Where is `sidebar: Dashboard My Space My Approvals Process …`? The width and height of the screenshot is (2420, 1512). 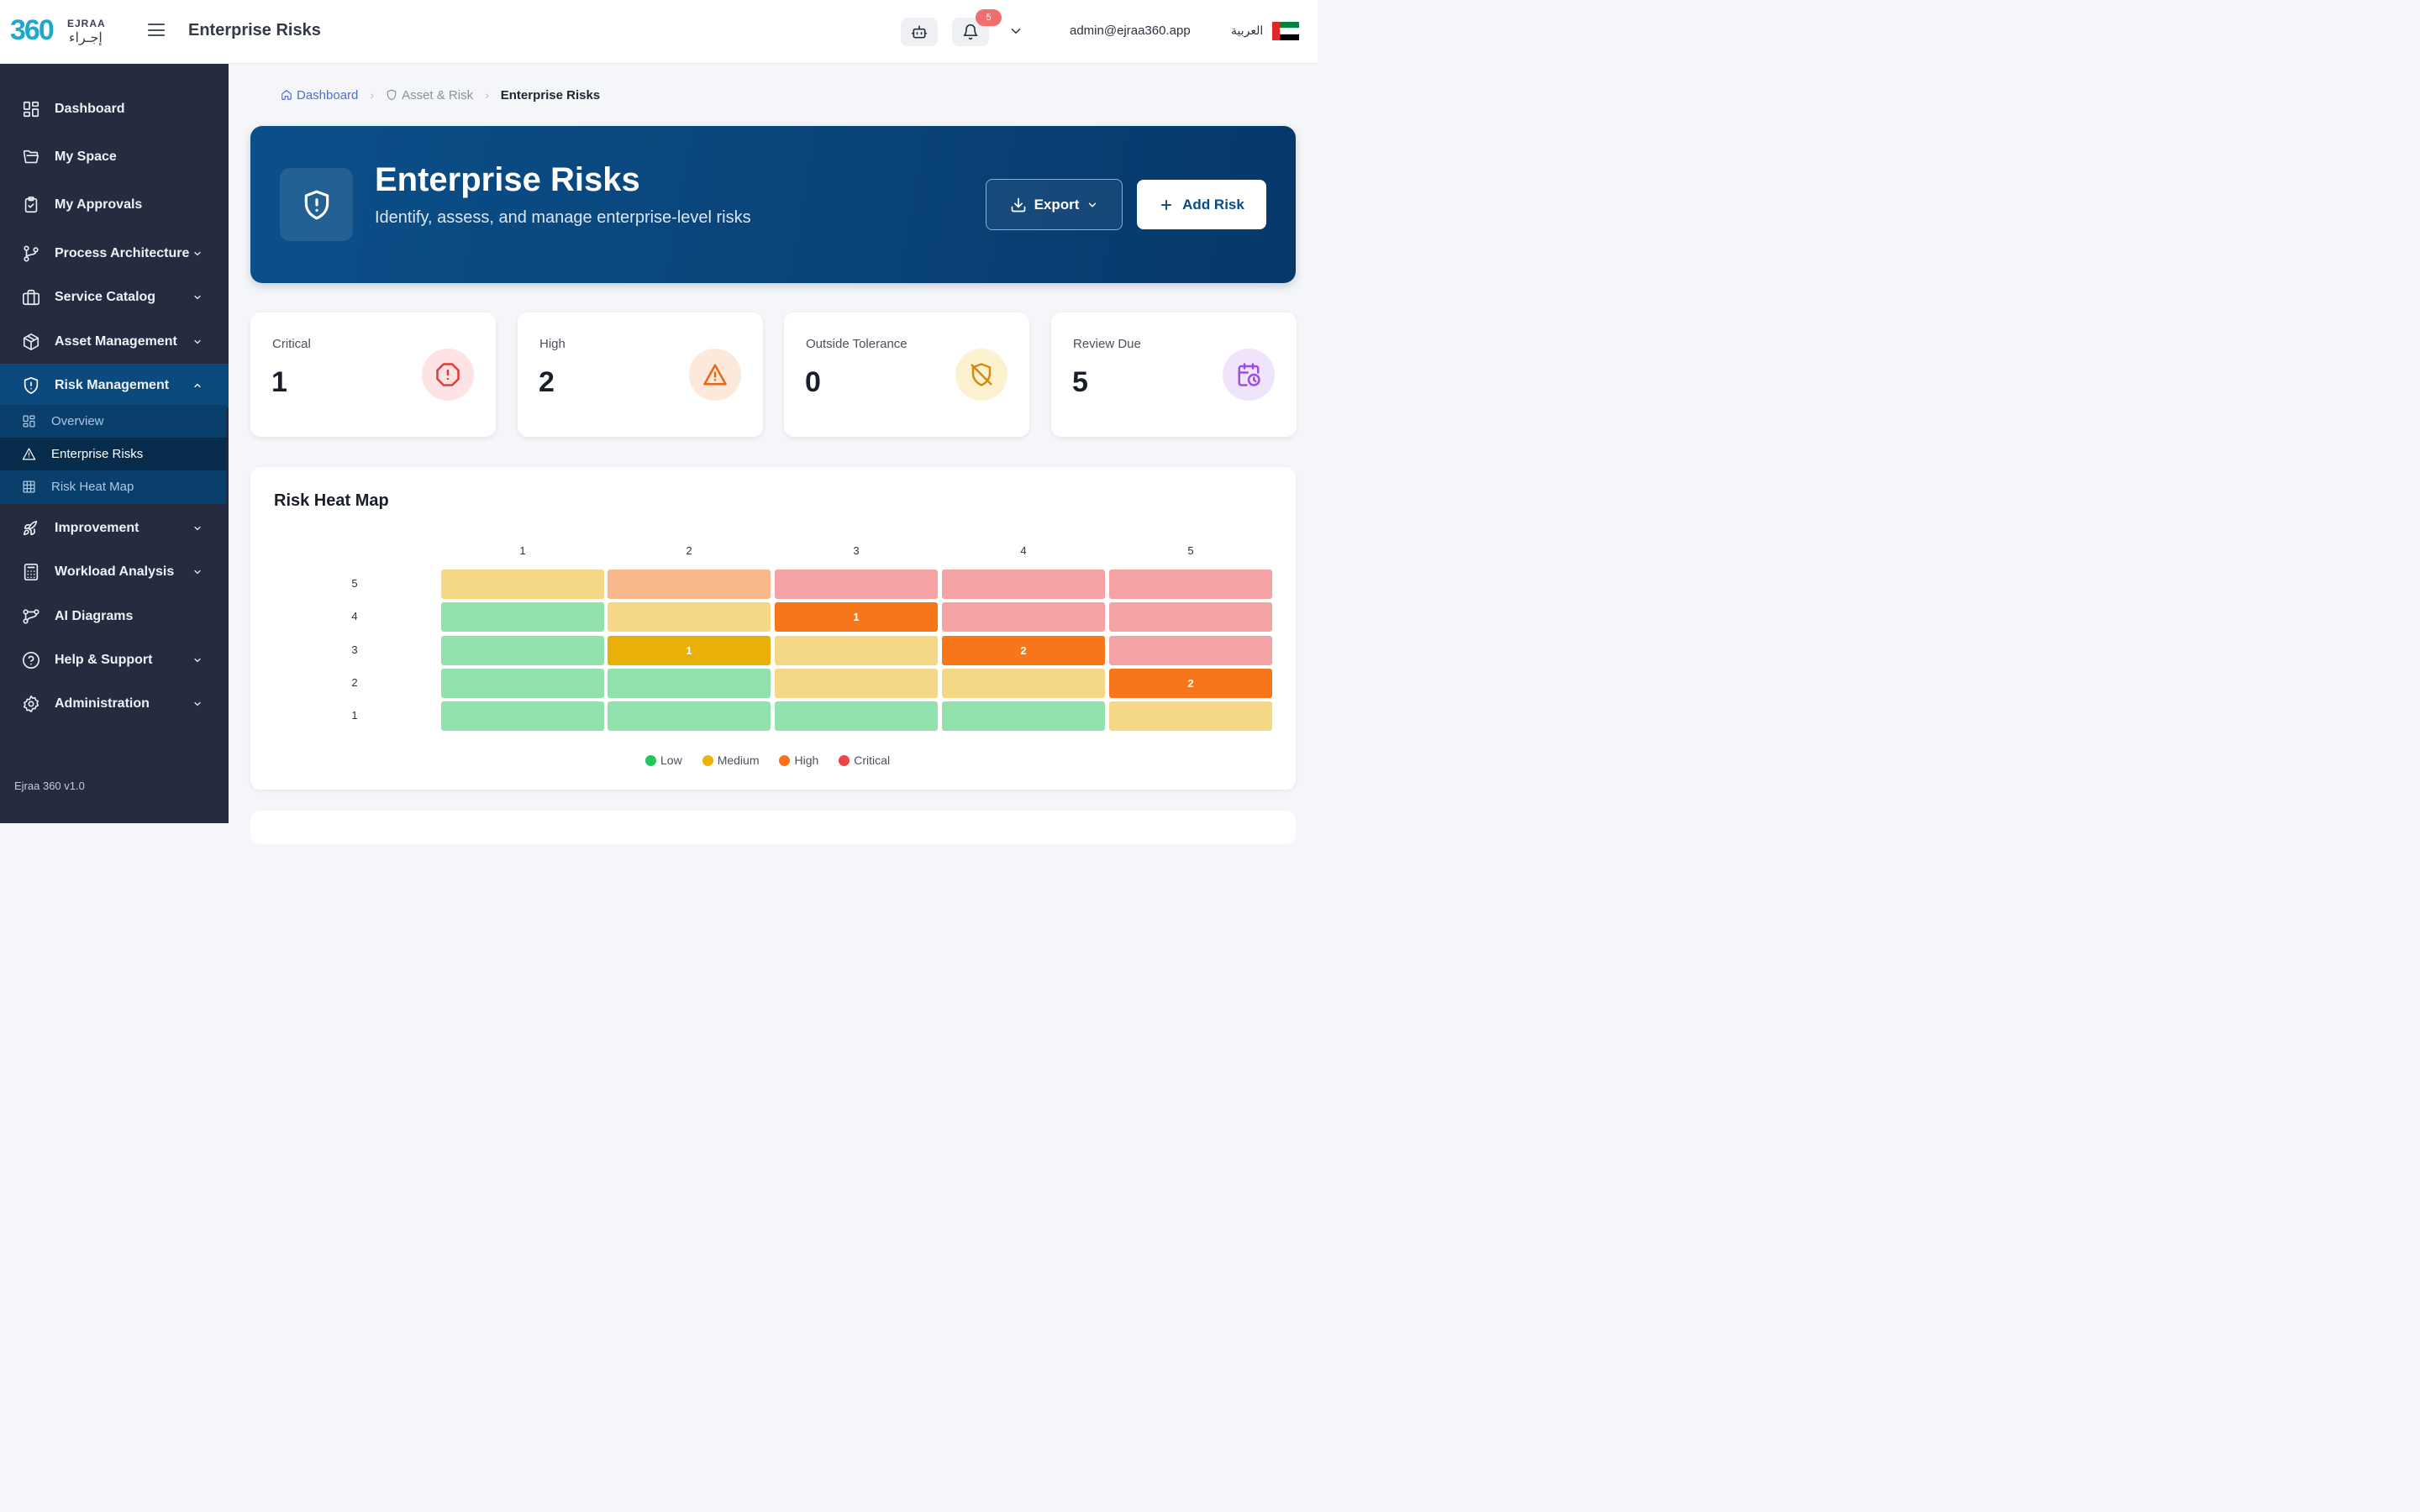 sidebar: Dashboard My Space My Approvals Process … is located at coordinates (114, 443).